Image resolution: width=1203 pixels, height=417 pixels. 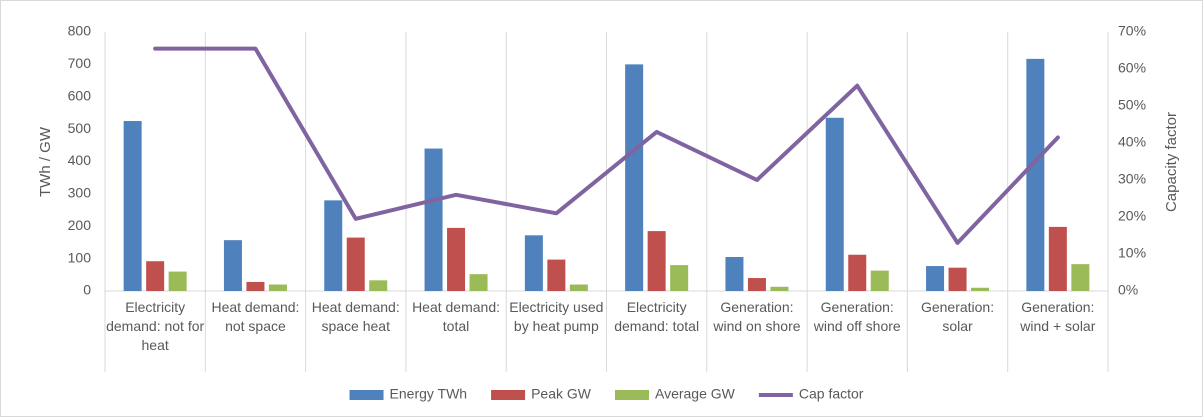 What do you see at coordinates (429, 394) in the screenshot?
I see `legend-label: Energy TWh` at bounding box center [429, 394].